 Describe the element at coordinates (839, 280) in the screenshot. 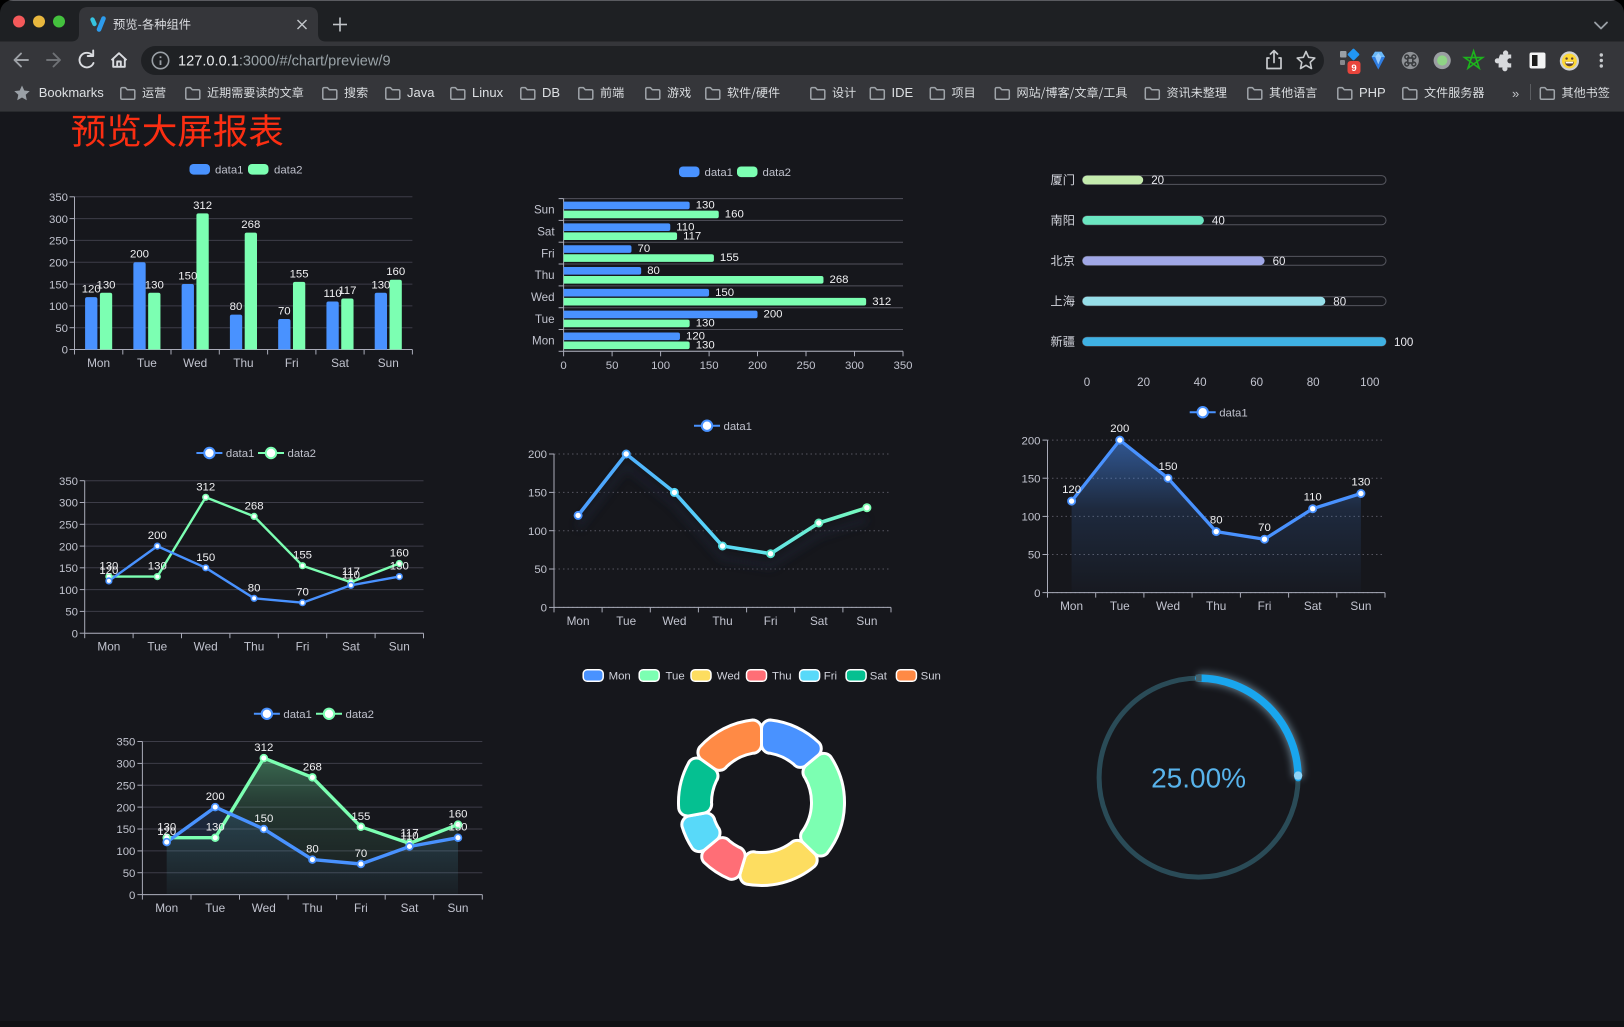

I see `svg-text: 268` at that location.